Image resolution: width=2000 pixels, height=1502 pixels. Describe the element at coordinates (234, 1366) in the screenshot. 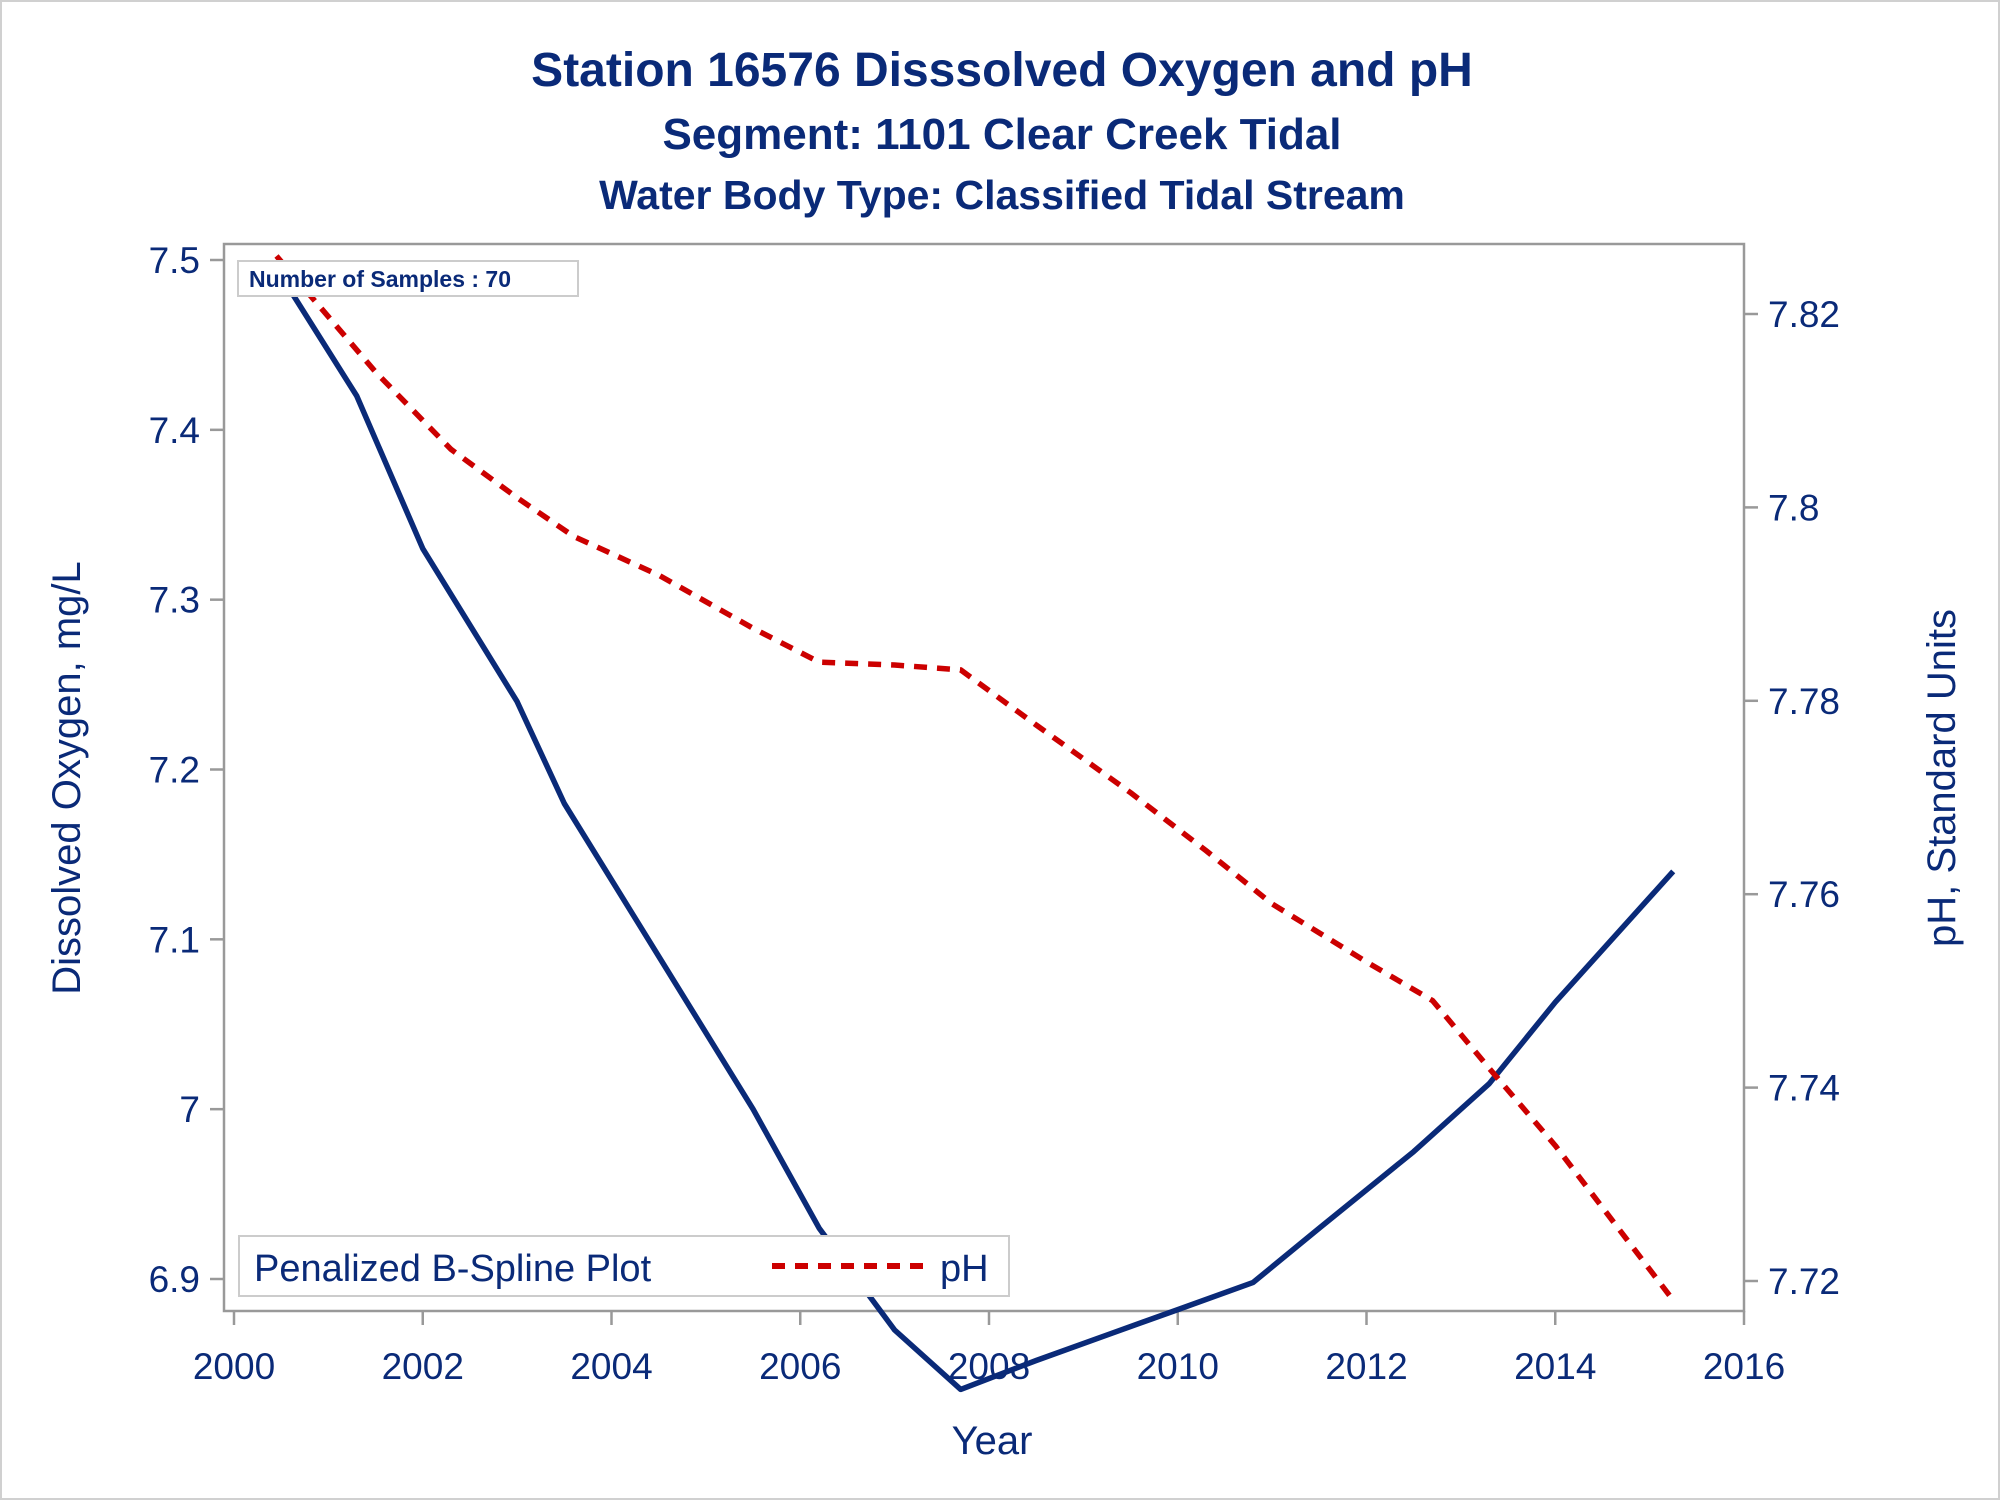

I see `x-tick-label: 2000` at that location.